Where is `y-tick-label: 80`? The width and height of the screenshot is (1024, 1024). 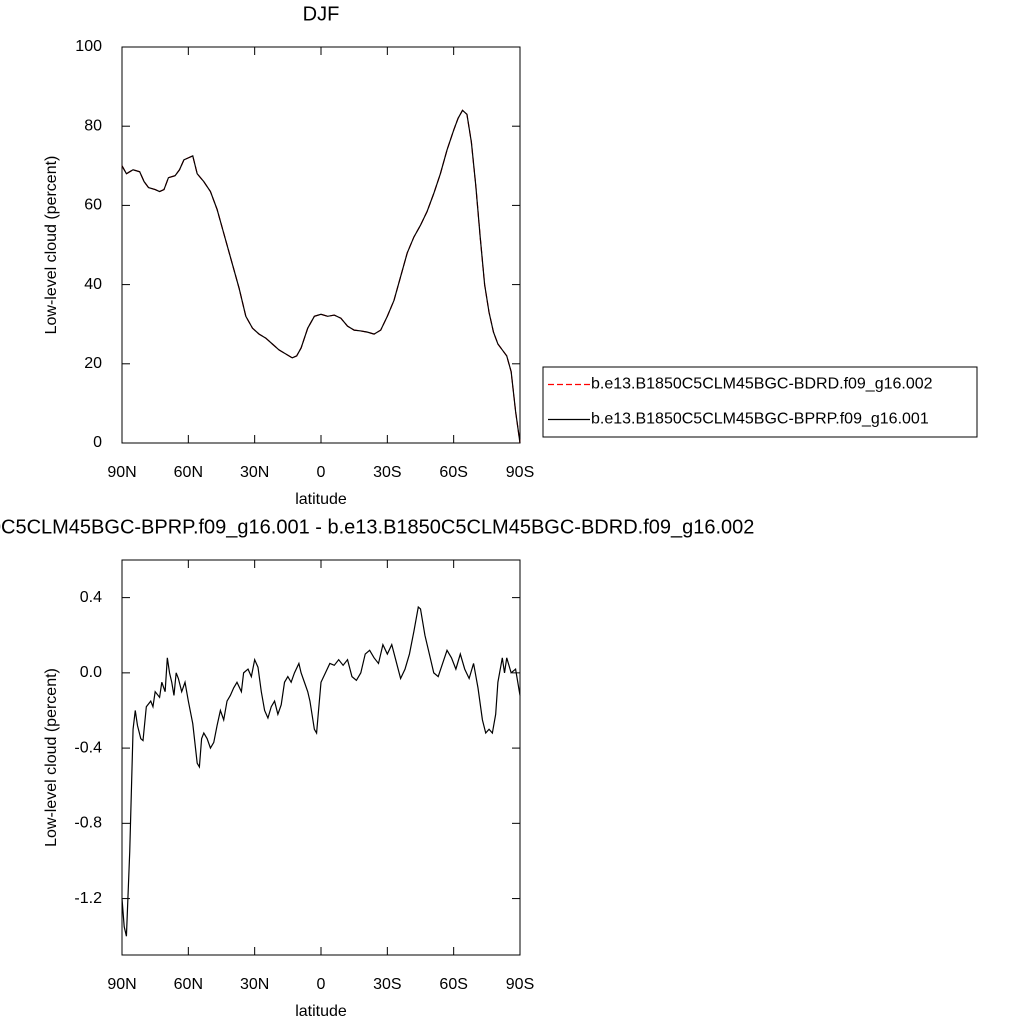
y-tick-label: 80 is located at coordinates (93, 125).